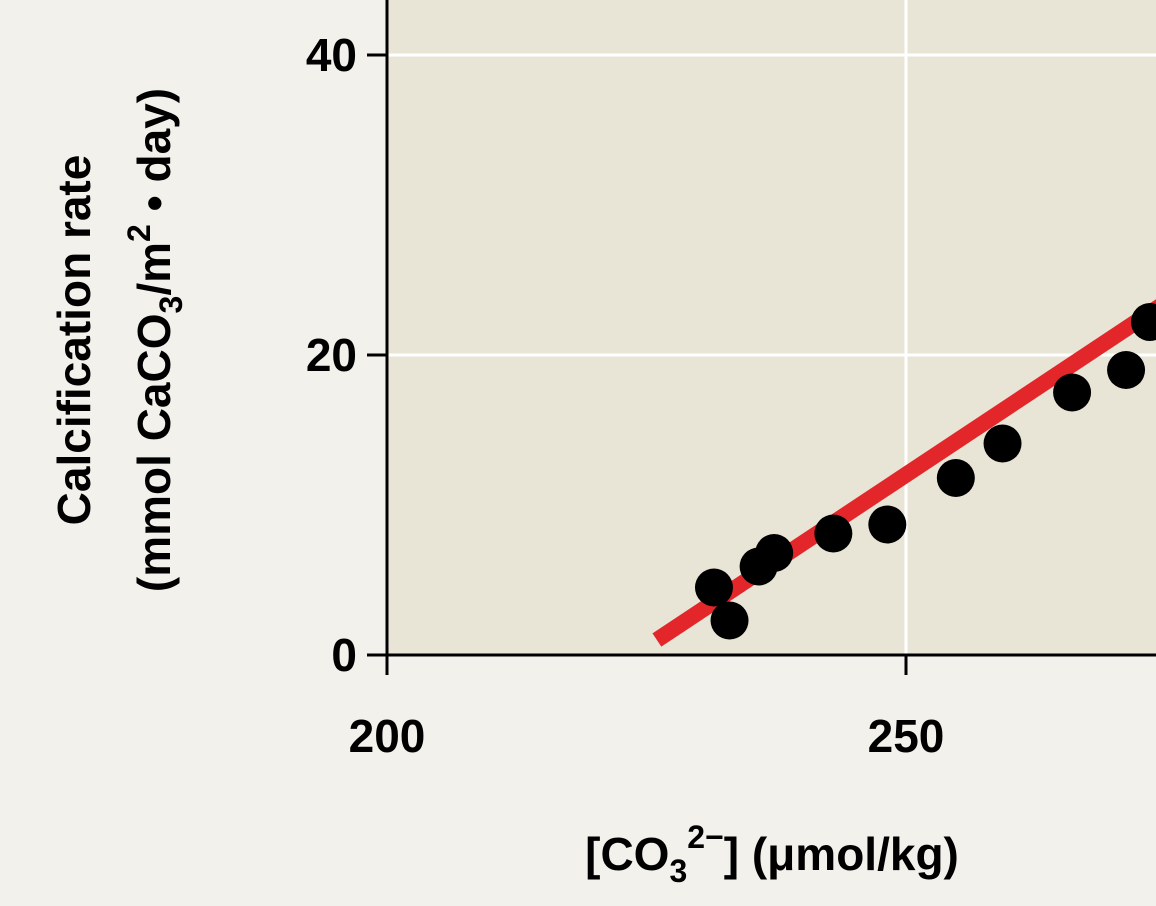 Image resolution: width=1156 pixels, height=906 pixels. I want to click on y-tick-label-0: 0, so click(344, 655).